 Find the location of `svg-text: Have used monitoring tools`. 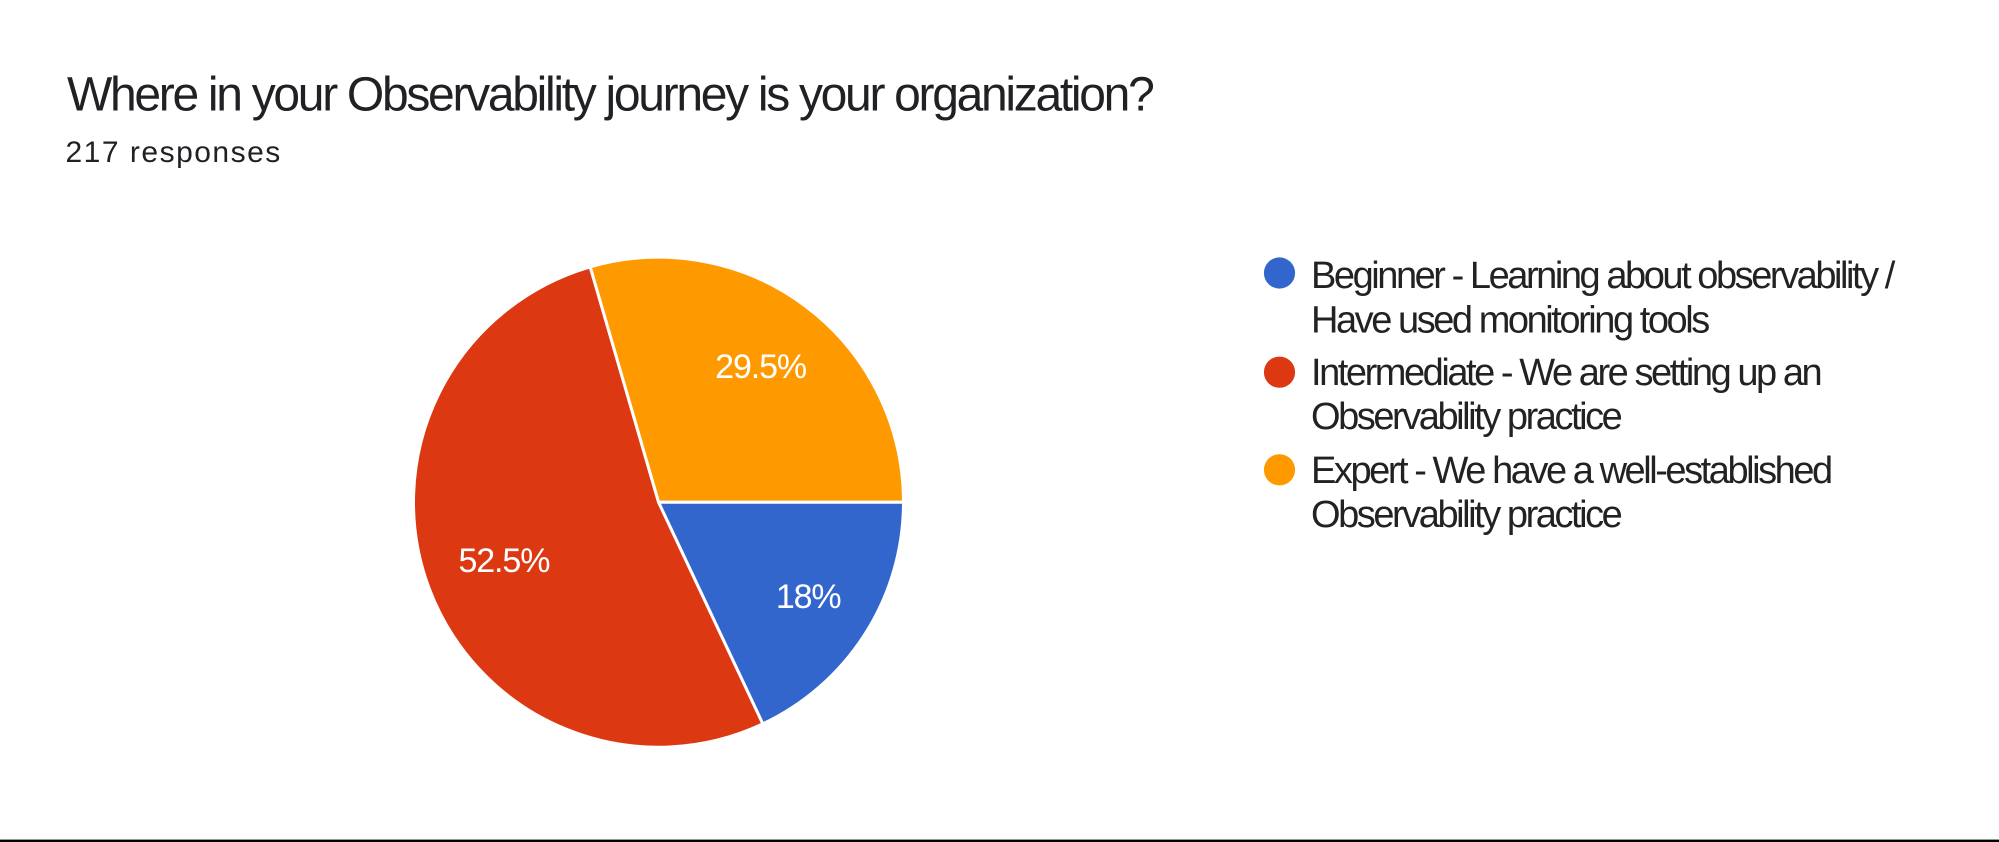

svg-text: Have used monitoring tools is located at coordinates (1510, 320).